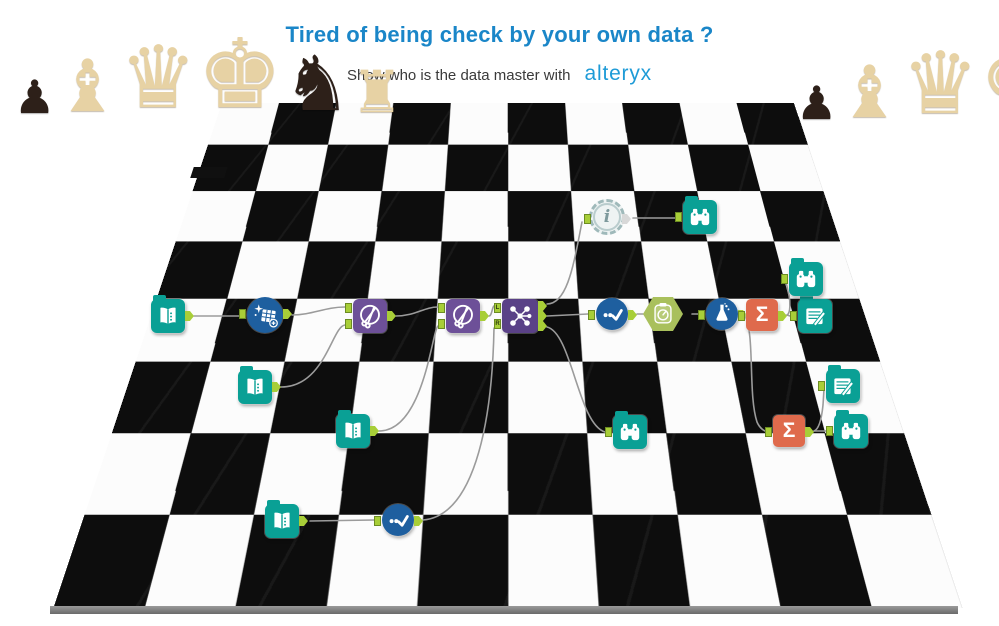  What do you see at coordinates (618, 73) in the screenshot?
I see `alteryx-logo: alteryx` at bounding box center [618, 73].